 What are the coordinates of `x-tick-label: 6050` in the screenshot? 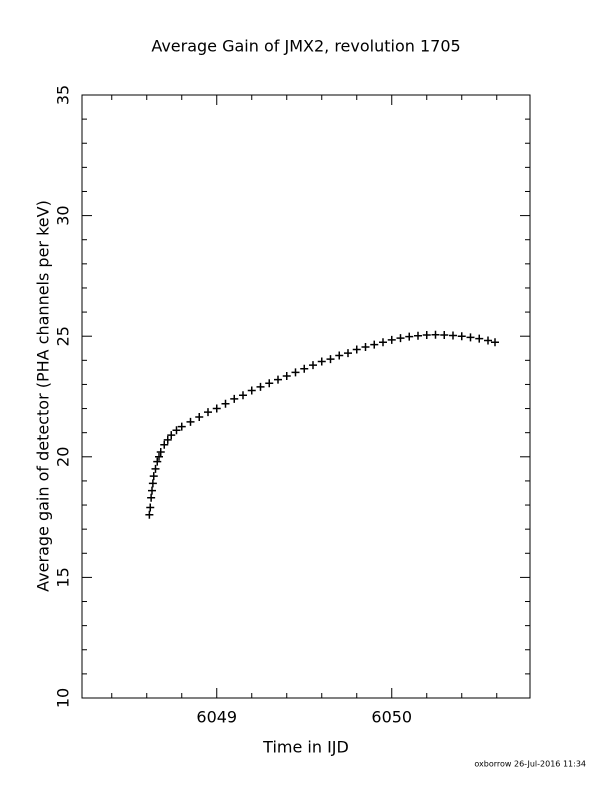 It's located at (391, 717).